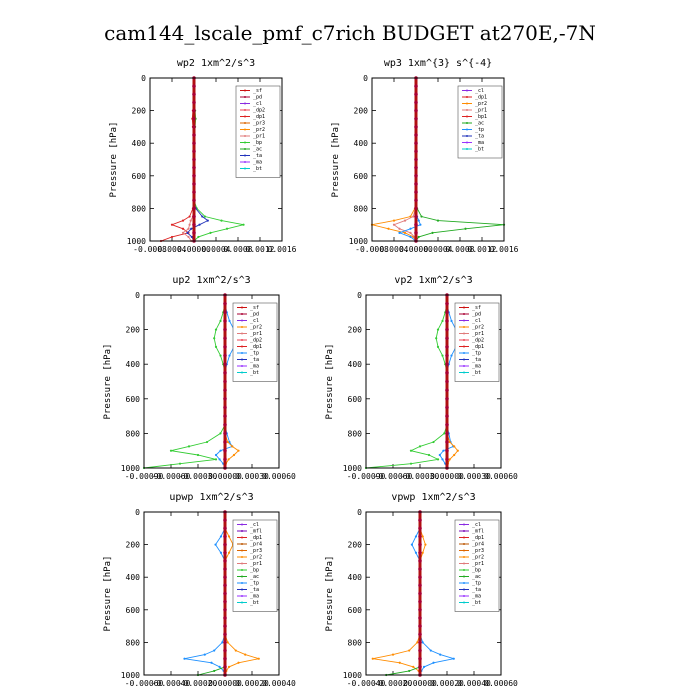  Describe the element at coordinates (330, 382) in the screenshot. I see `y-axis-label: Pressure [hPa]` at that location.